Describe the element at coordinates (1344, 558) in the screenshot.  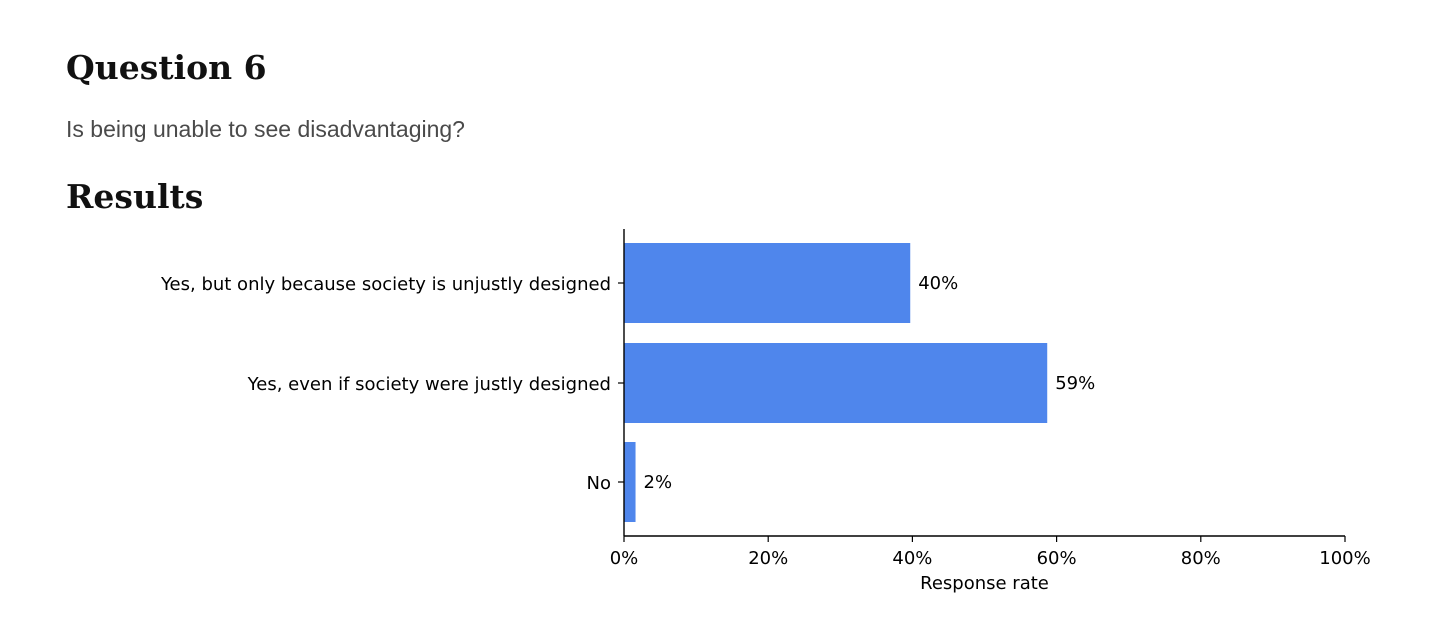
I see `x-tick-label: 100%` at that location.